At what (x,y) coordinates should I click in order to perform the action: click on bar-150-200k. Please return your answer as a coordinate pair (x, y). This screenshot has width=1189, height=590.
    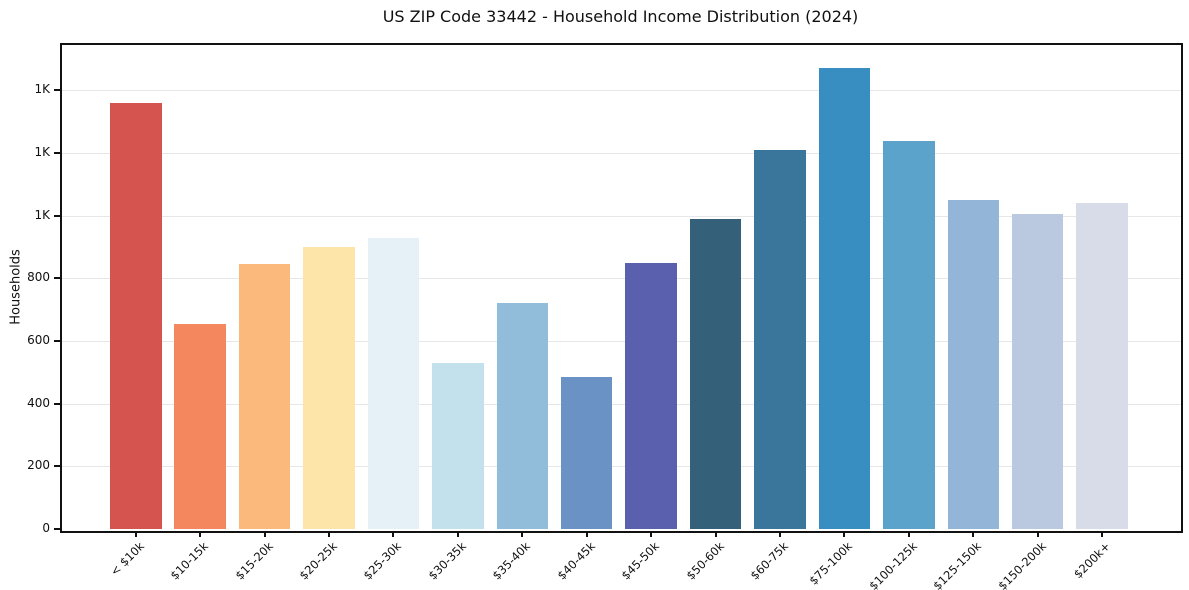
    Looking at the image, I should click on (1037, 371).